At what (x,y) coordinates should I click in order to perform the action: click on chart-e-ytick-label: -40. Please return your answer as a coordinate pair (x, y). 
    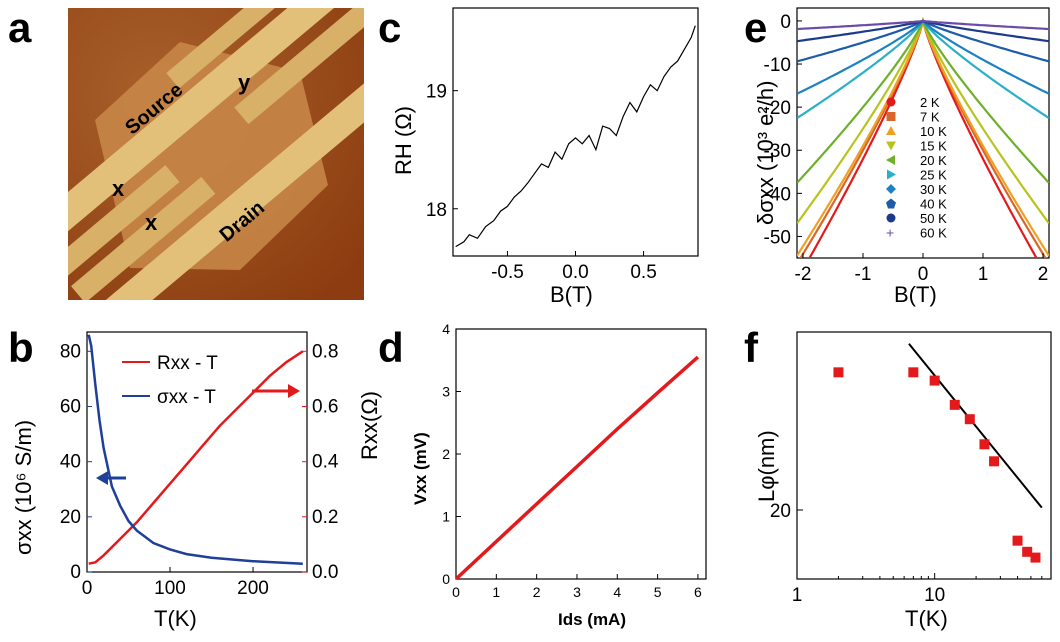
    Looking at the image, I should click on (777, 194).